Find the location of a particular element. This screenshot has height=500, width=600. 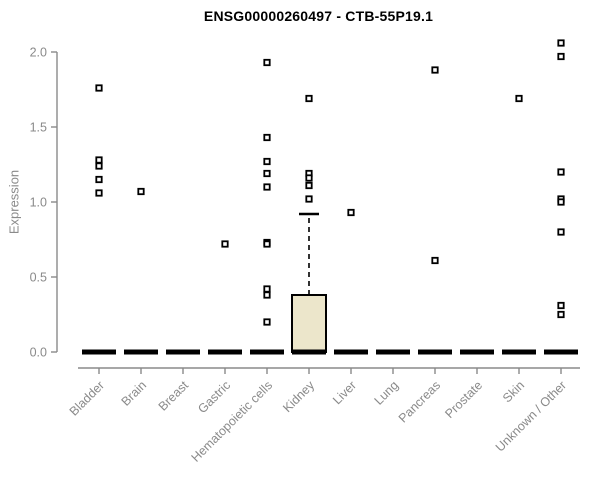

x-category-label: Liver is located at coordinates (344, 392).